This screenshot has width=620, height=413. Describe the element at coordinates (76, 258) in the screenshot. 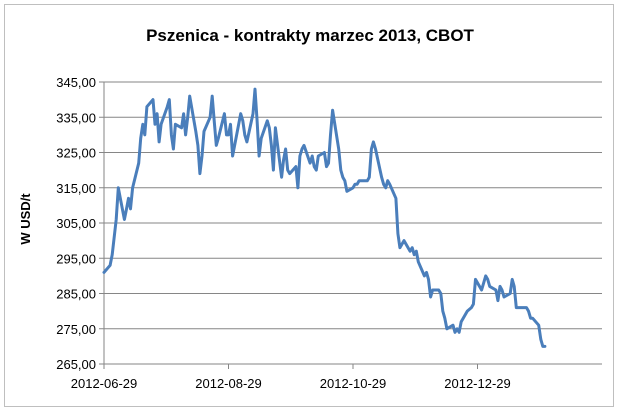

I see `y-tick-label: 295,00` at that location.